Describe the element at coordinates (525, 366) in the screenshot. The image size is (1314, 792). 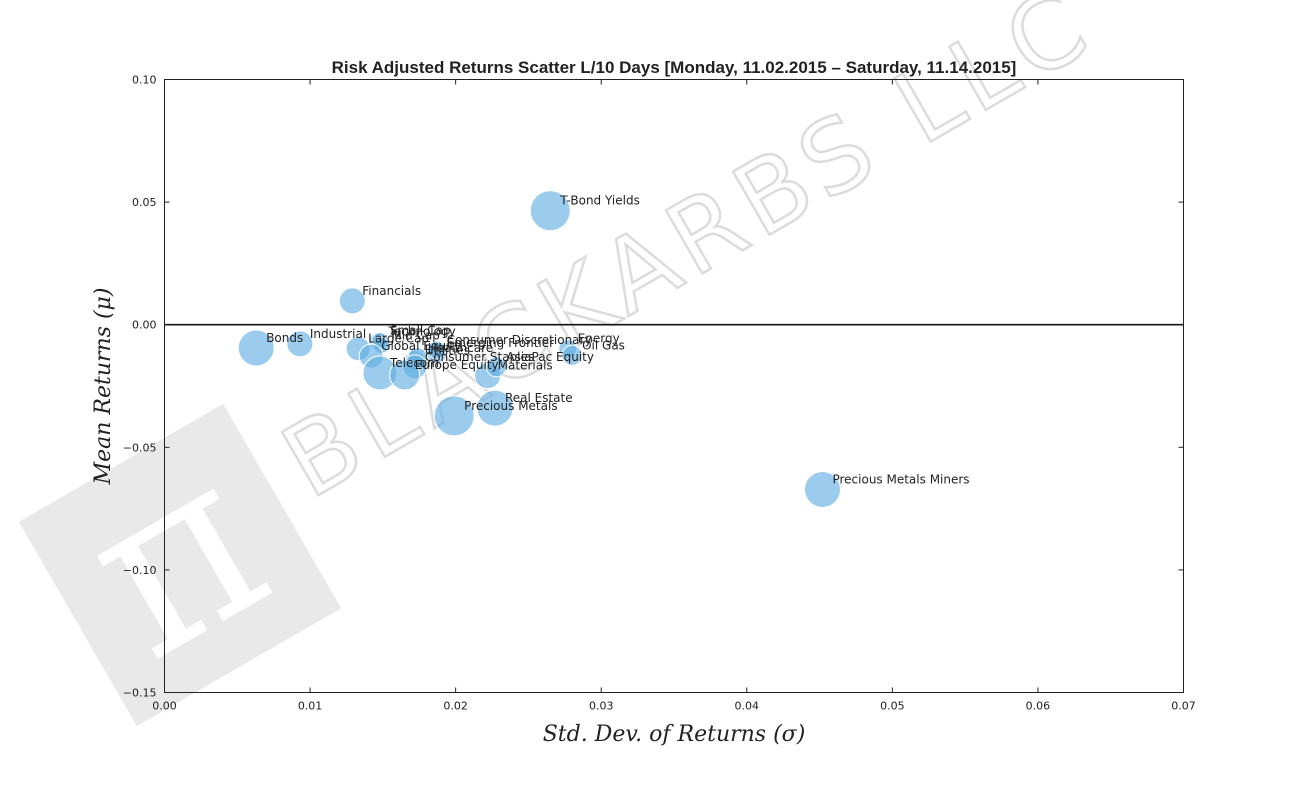
I see `point-label: Materials` at that location.